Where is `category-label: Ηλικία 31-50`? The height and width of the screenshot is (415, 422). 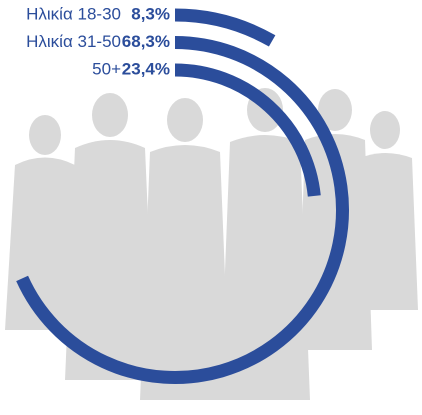 category-label: Ηλικία 31-50 is located at coordinates (73, 41).